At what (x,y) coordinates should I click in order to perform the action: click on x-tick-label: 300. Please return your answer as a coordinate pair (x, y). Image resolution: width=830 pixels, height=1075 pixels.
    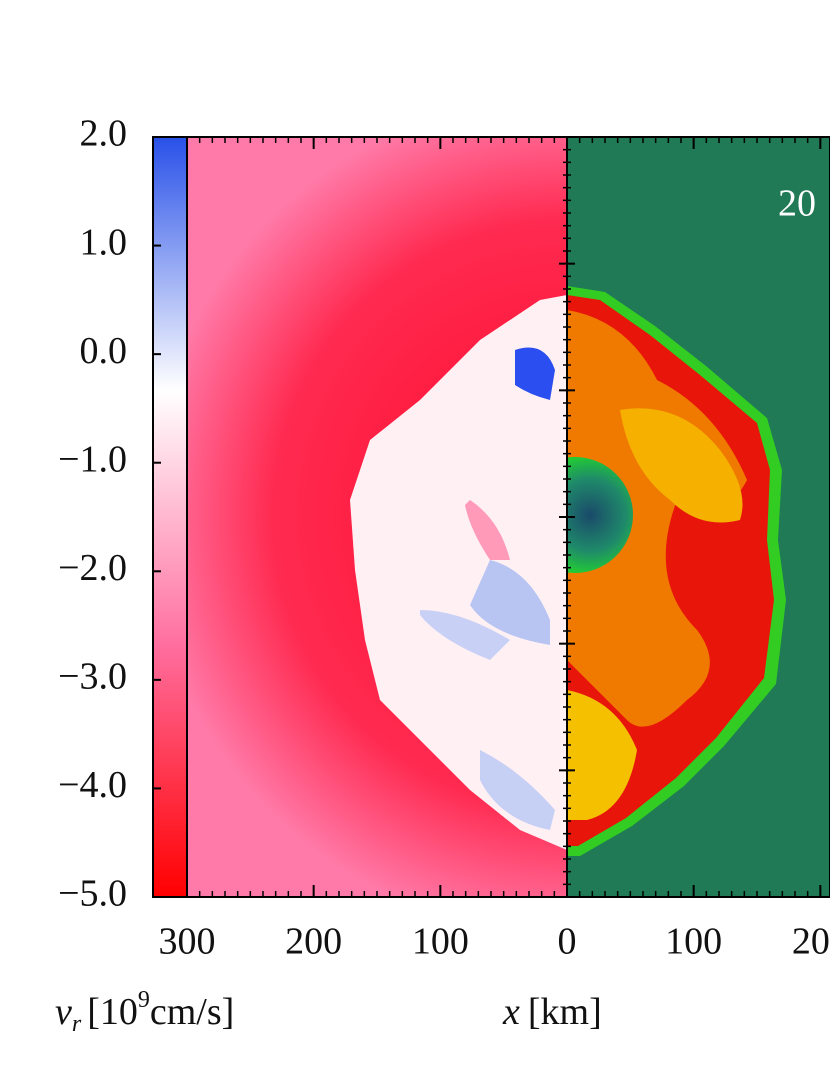
    Looking at the image, I should click on (187, 942).